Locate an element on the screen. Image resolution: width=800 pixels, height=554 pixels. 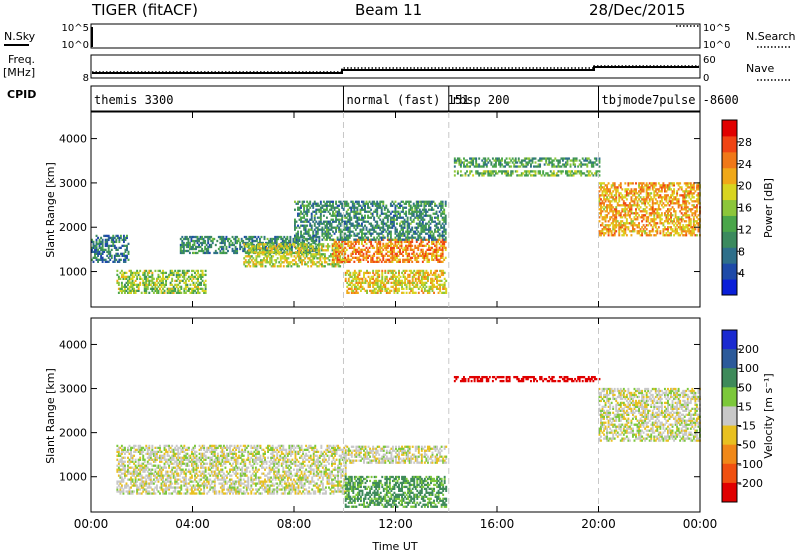
sky-left-tick-bottom: 10^0 is located at coordinates (75, 45).